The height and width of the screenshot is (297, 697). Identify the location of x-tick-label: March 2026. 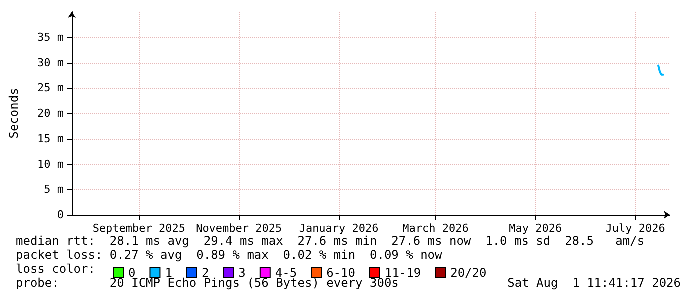
(435, 228).